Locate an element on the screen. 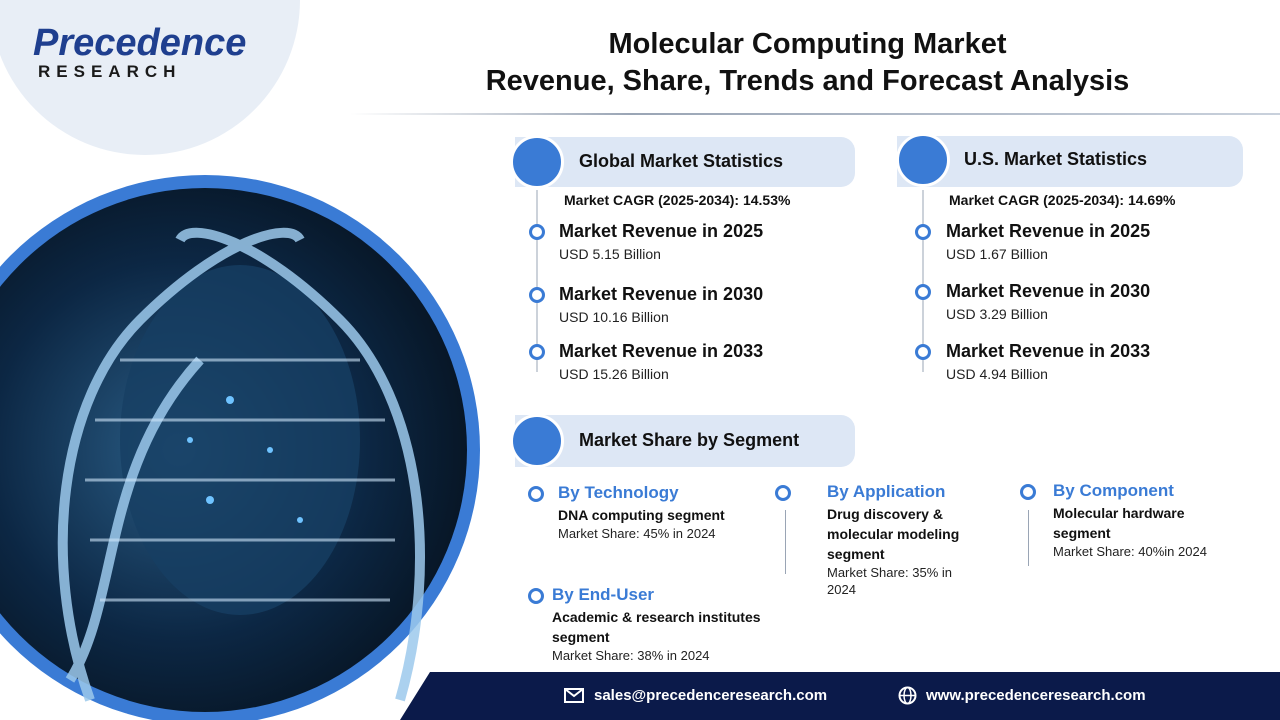  globe-icon is located at coordinates (907, 695).